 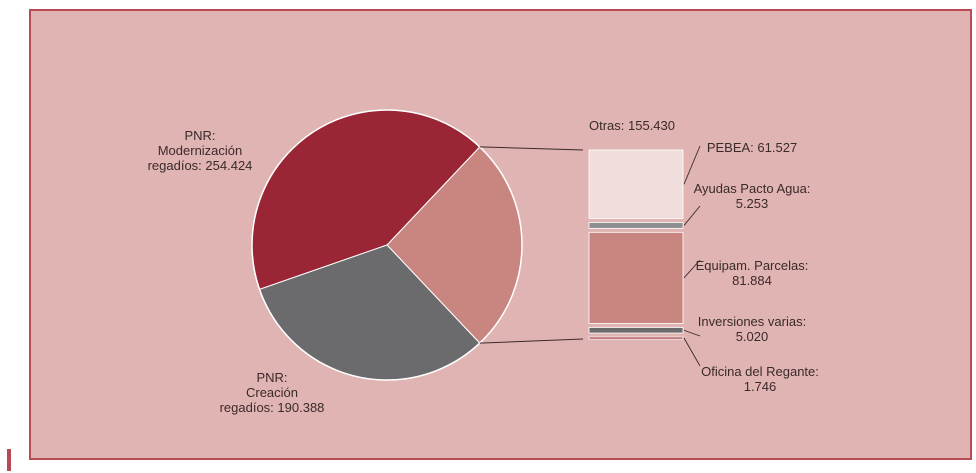 I want to click on pie-label-creacion-line-3: regadíos: 190.388, so click(x=272, y=407).